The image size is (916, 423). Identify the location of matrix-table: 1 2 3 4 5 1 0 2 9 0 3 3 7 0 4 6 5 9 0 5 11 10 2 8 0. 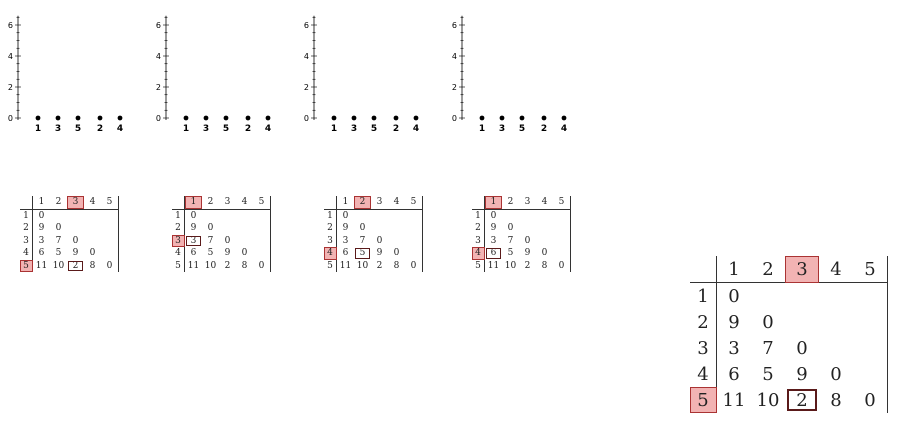
(373, 234).